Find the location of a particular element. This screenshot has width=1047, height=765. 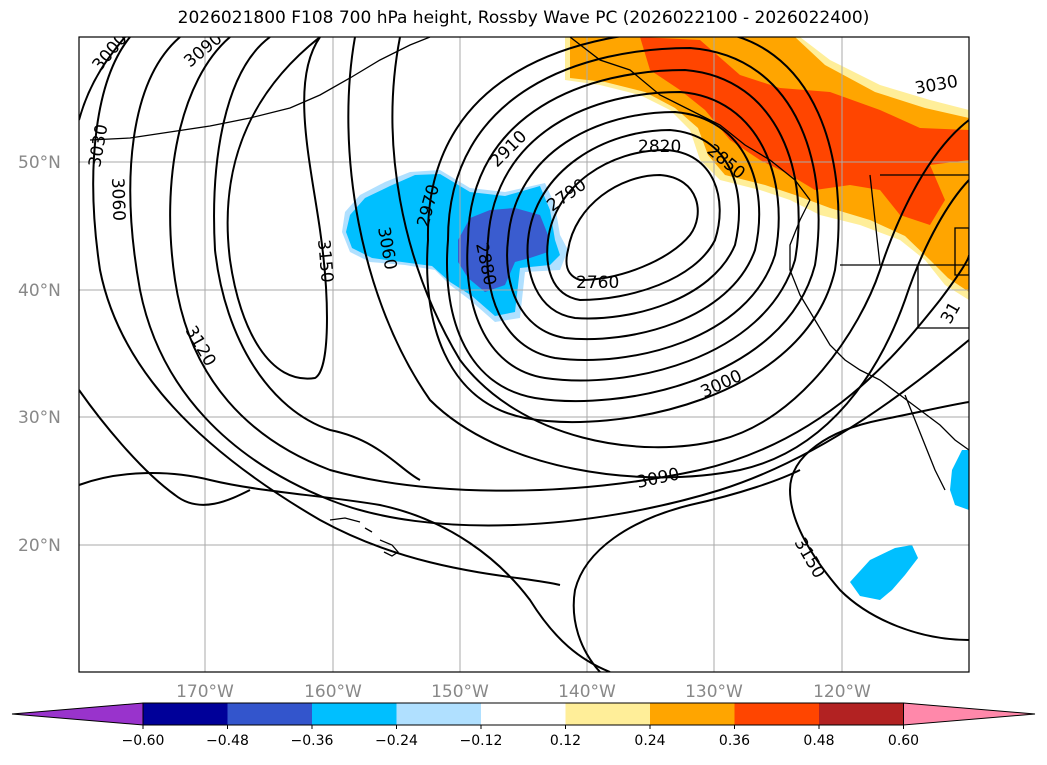

latitude-labels: 50°N 40°N 30°N 20°N is located at coordinates (39, 354).